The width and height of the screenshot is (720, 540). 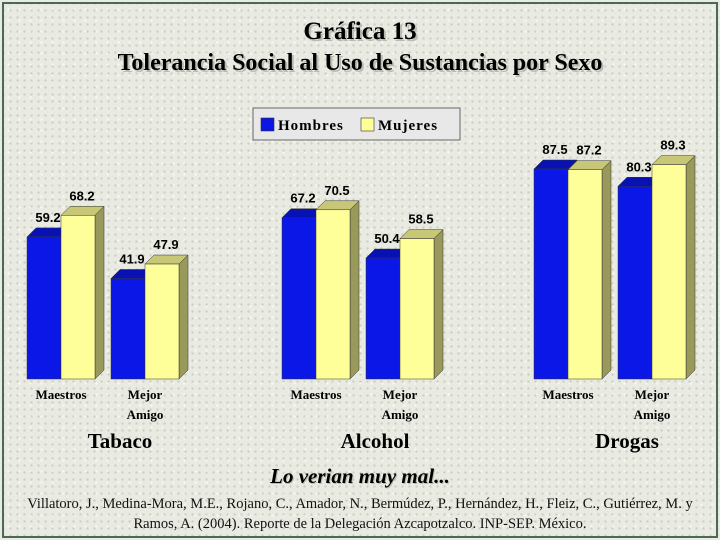 I want to click on bar-drogas-1-hombres-front, so click(x=635, y=283).